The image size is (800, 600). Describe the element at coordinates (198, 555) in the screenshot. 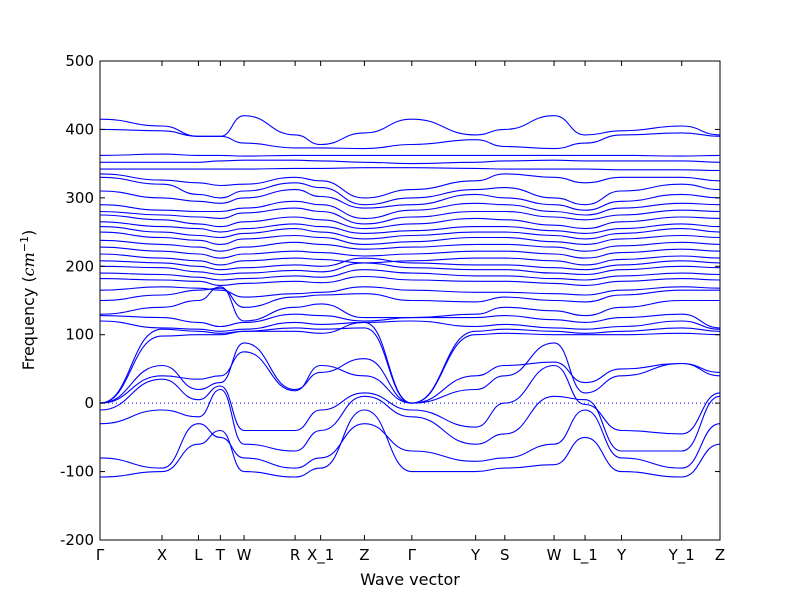

I see `x-tick-label: L` at that location.